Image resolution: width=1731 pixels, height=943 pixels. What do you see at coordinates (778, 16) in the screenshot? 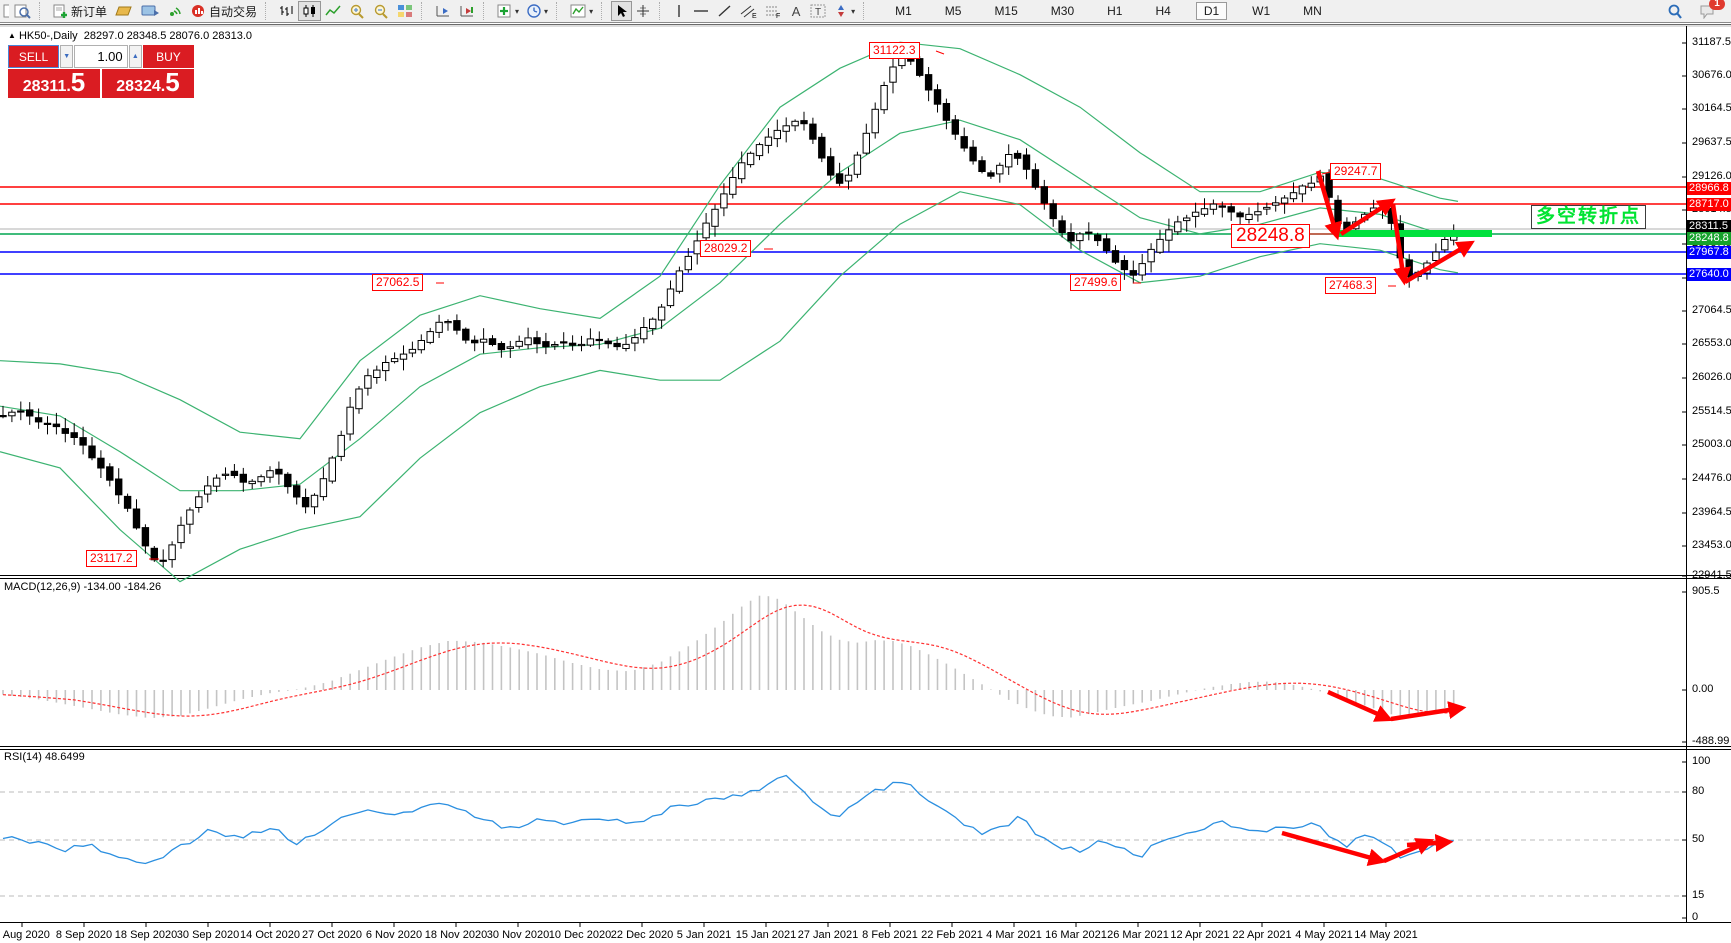
I see `svg-text: F` at bounding box center [778, 16].